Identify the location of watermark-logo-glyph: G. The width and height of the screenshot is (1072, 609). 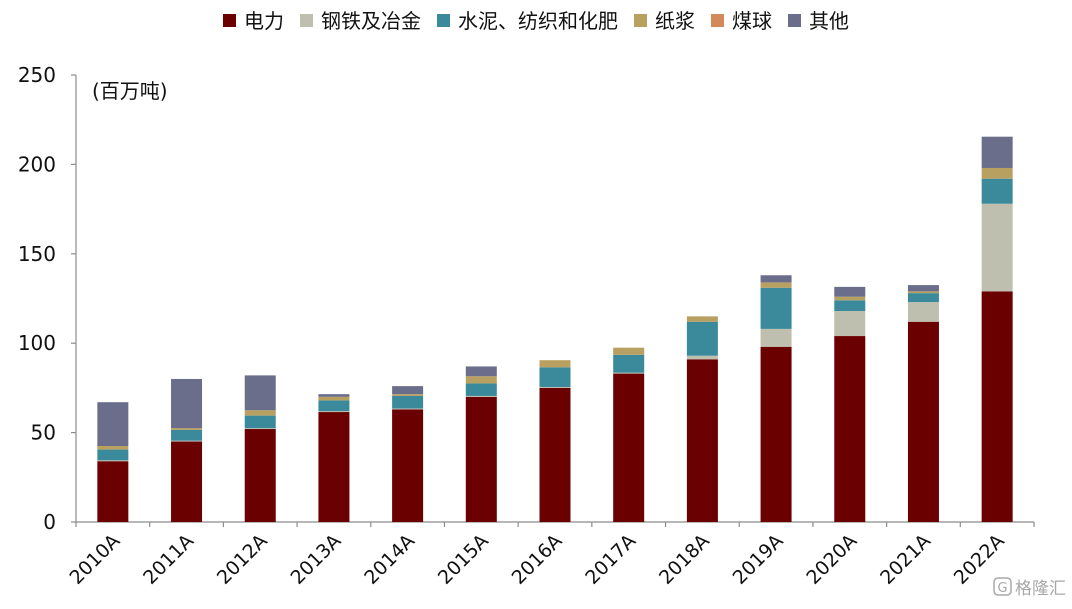
(1002, 588).